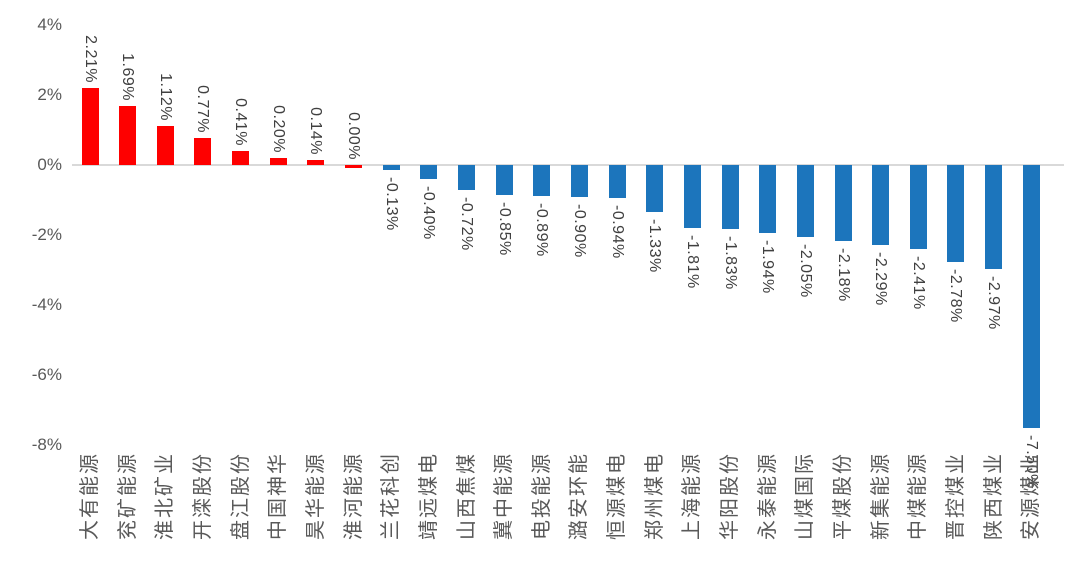 Image resolution: width=1080 pixels, height=576 pixels. I want to click on category-label: 开滦股份, so click(202, 496).